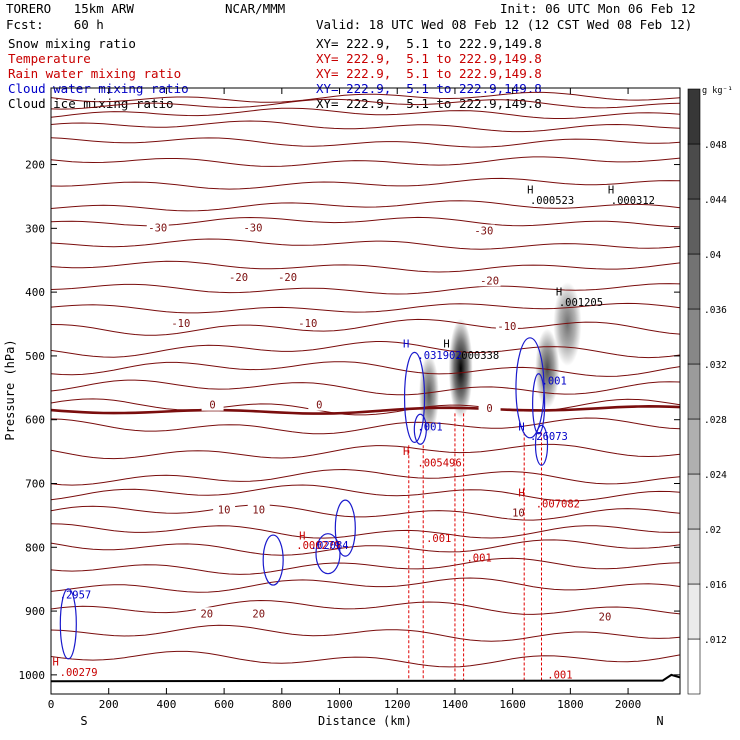 The width and height of the screenshot is (740, 740). I want to click on colorbar-tick-label: .02, so click(712, 530).